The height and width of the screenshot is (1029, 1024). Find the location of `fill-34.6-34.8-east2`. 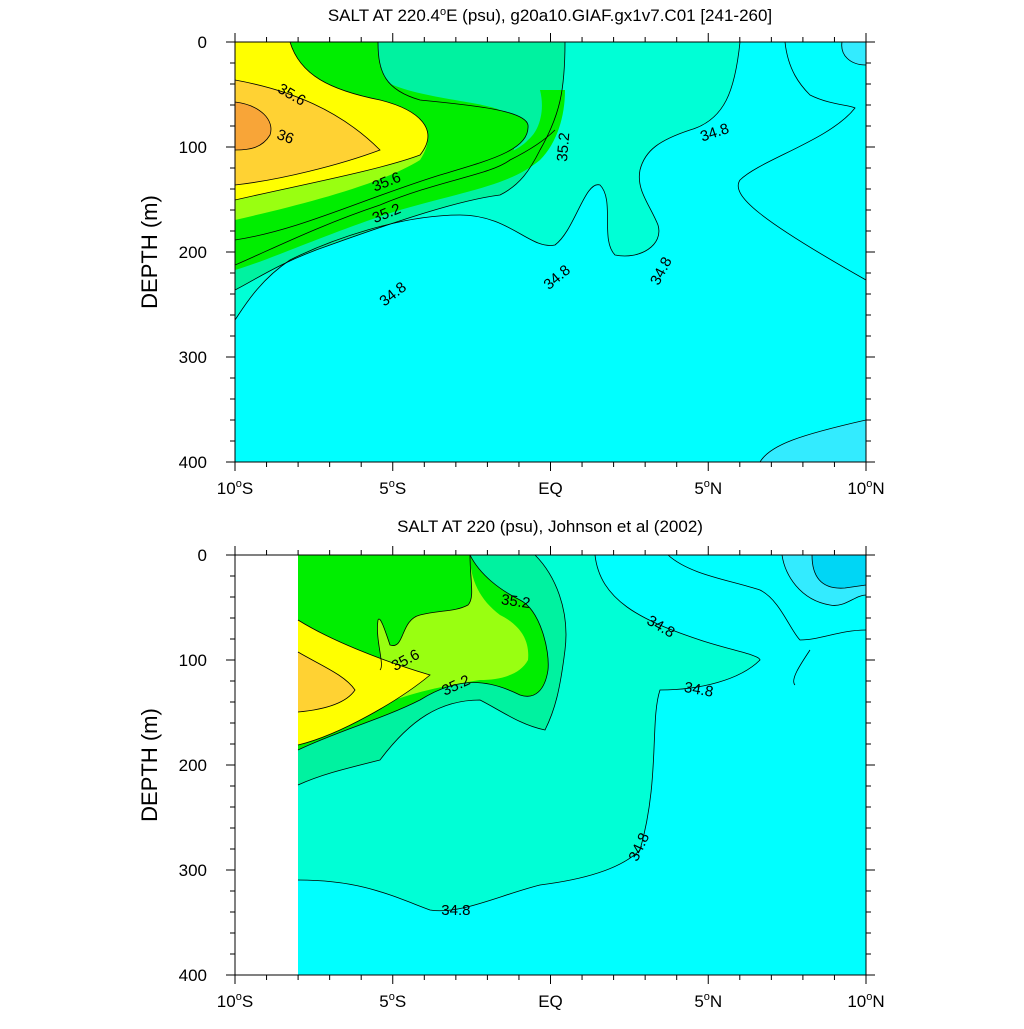

fill-34.6-34.8-east2 is located at coordinates (802, 161).